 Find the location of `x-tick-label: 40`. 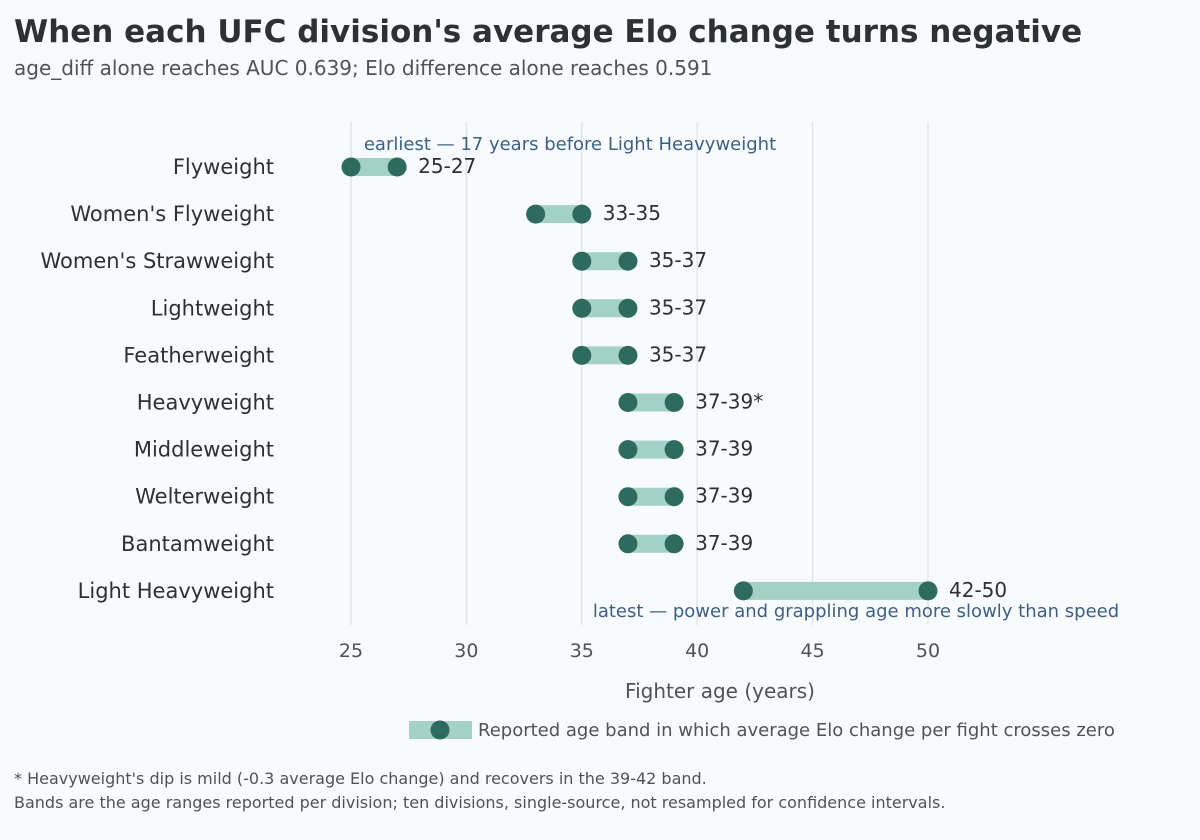

x-tick-label: 40 is located at coordinates (697, 651).